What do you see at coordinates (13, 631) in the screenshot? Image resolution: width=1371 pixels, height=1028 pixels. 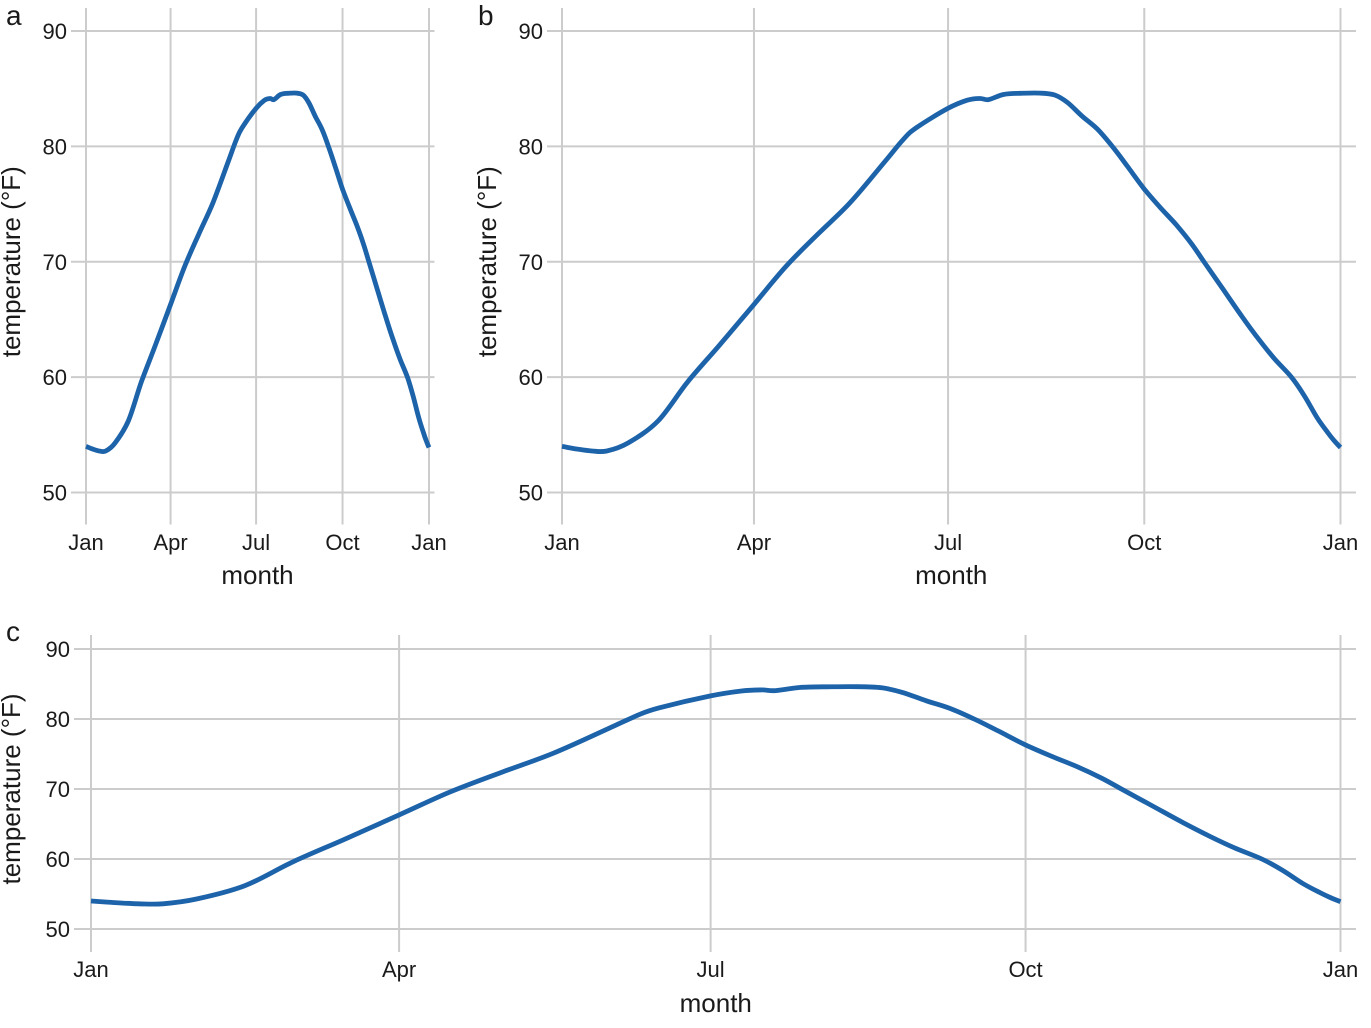 I see `panel-label-c: c` at bounding box center [13, 631].